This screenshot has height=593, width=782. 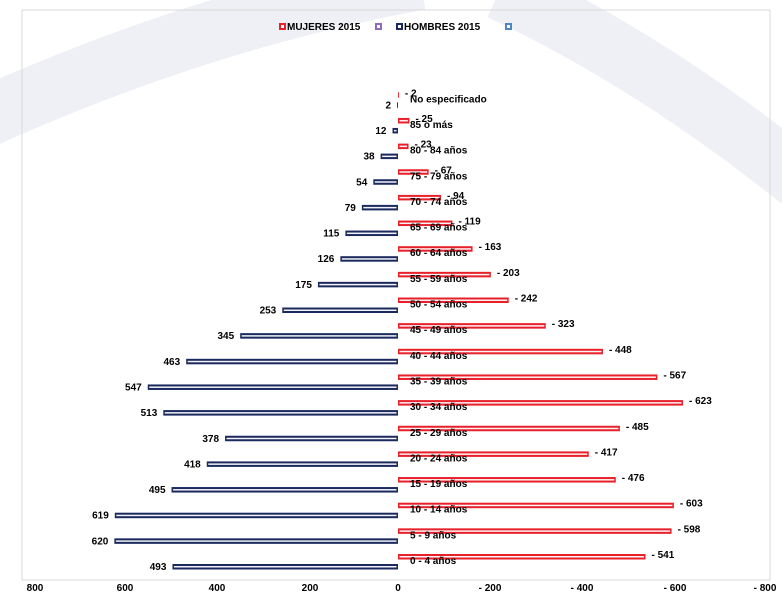 What do you see at coordinates (526, 299) in the screenshot?
I see `value-label-mujeres: - 242` at bounding box center [526, 299].